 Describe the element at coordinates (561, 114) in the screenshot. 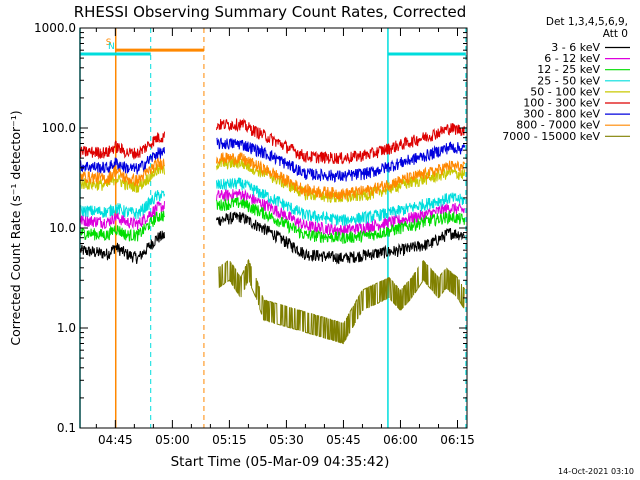

I see `legend-label: 300 - 800 keV` at that location.